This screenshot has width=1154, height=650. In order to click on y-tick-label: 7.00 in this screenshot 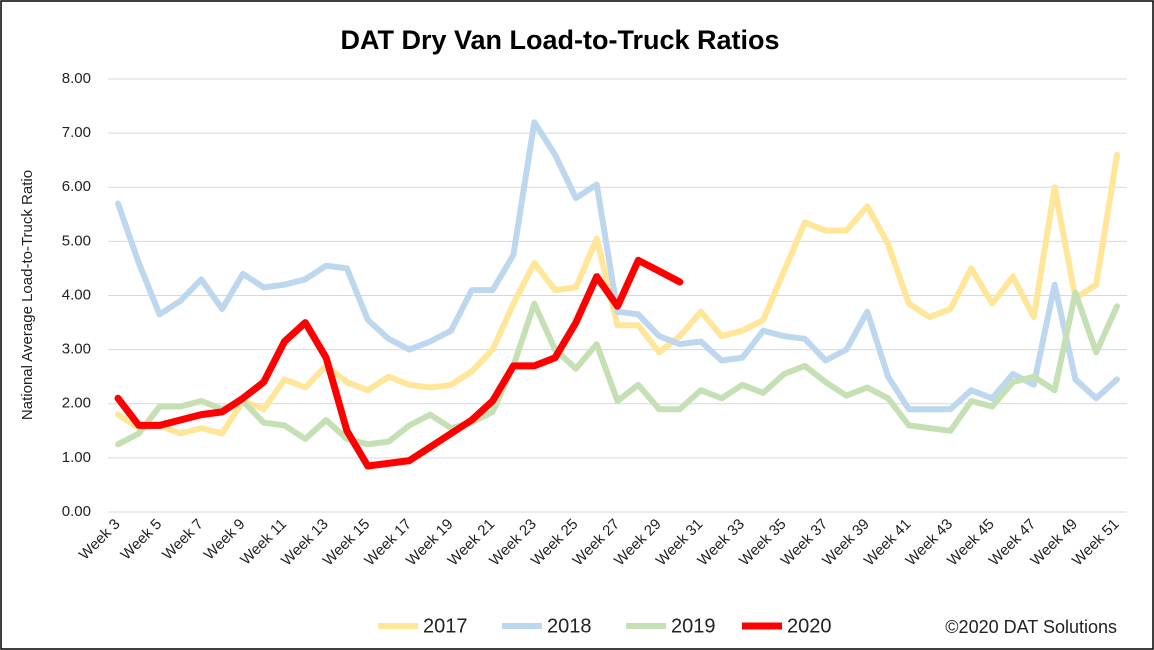, I will do `click(76, 132)`.